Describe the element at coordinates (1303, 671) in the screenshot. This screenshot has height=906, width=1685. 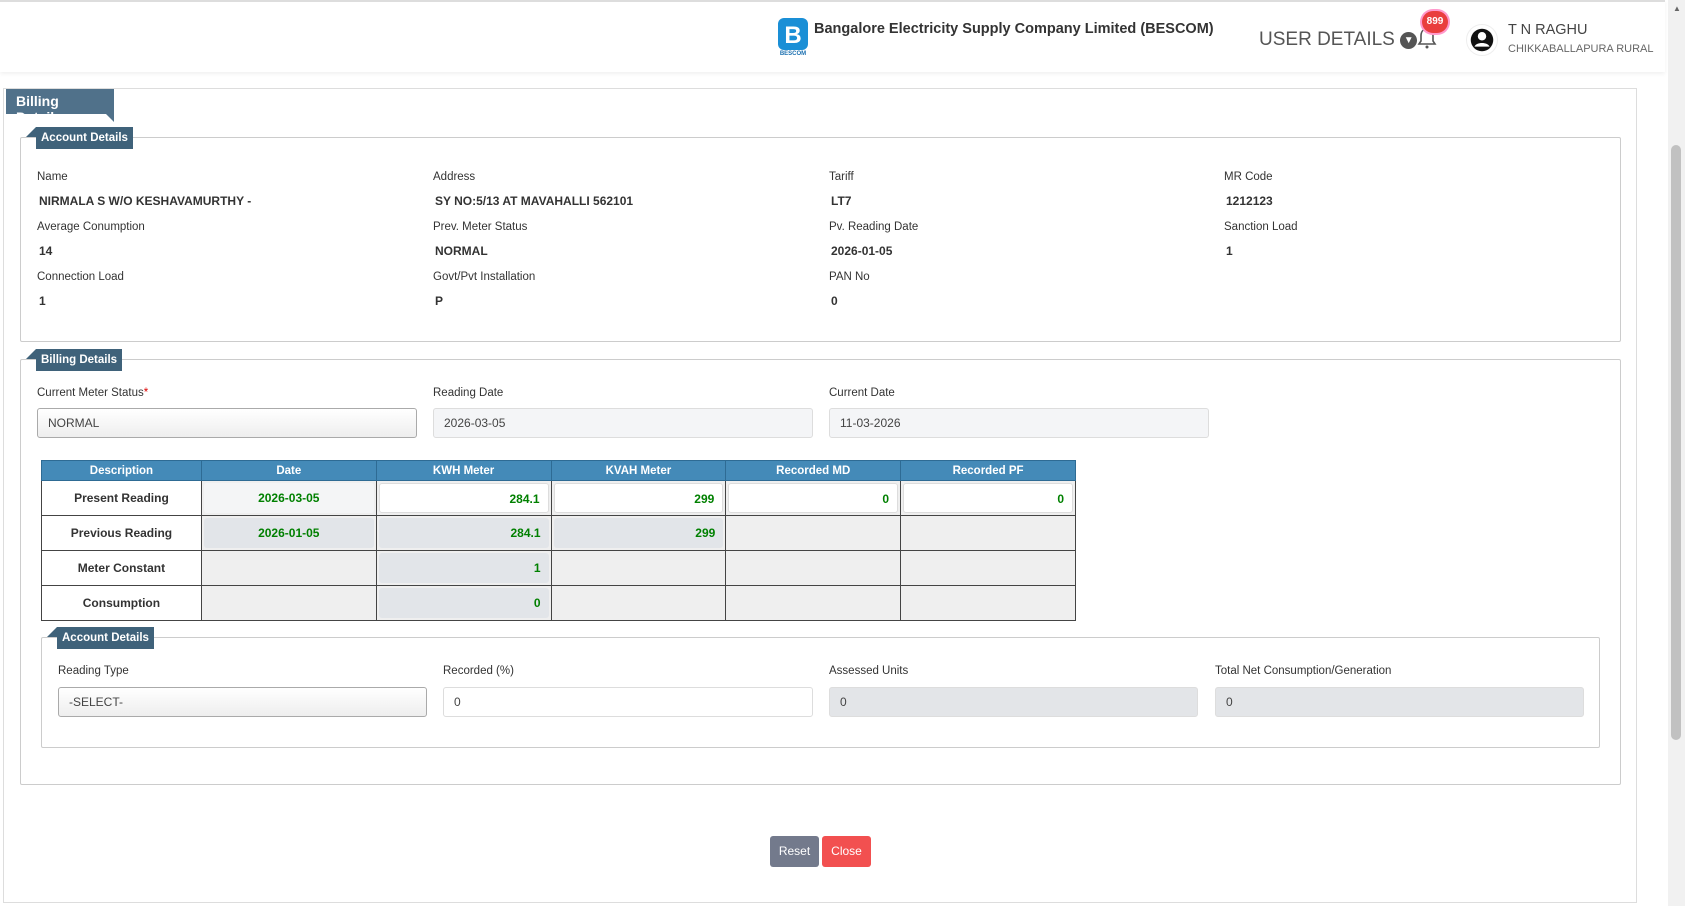
I see `total-net-label: Total Net Consumption/Generation` at that location.